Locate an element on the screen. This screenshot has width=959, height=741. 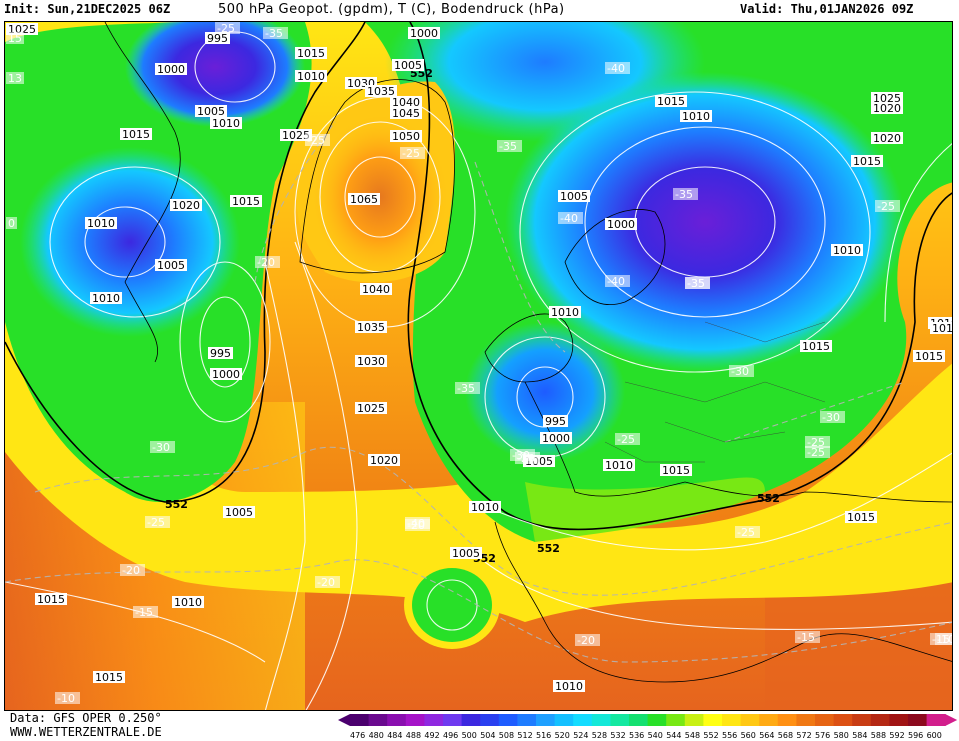
temperature-label: -15 is located at coordinates (145, 612).